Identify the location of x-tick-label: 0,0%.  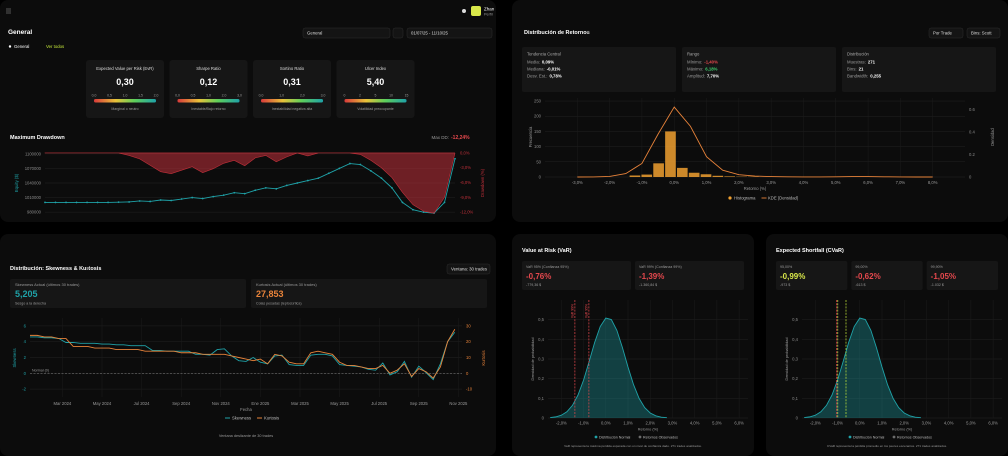
(860, 423).